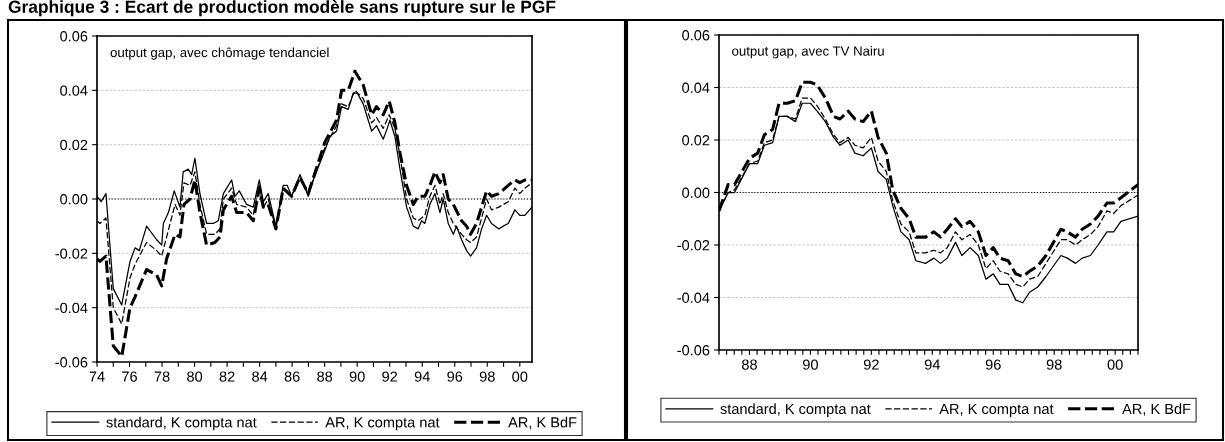 This screenshot has width=1225, height=442. I want to click on x-tick-label: 80, so click(195, 376).